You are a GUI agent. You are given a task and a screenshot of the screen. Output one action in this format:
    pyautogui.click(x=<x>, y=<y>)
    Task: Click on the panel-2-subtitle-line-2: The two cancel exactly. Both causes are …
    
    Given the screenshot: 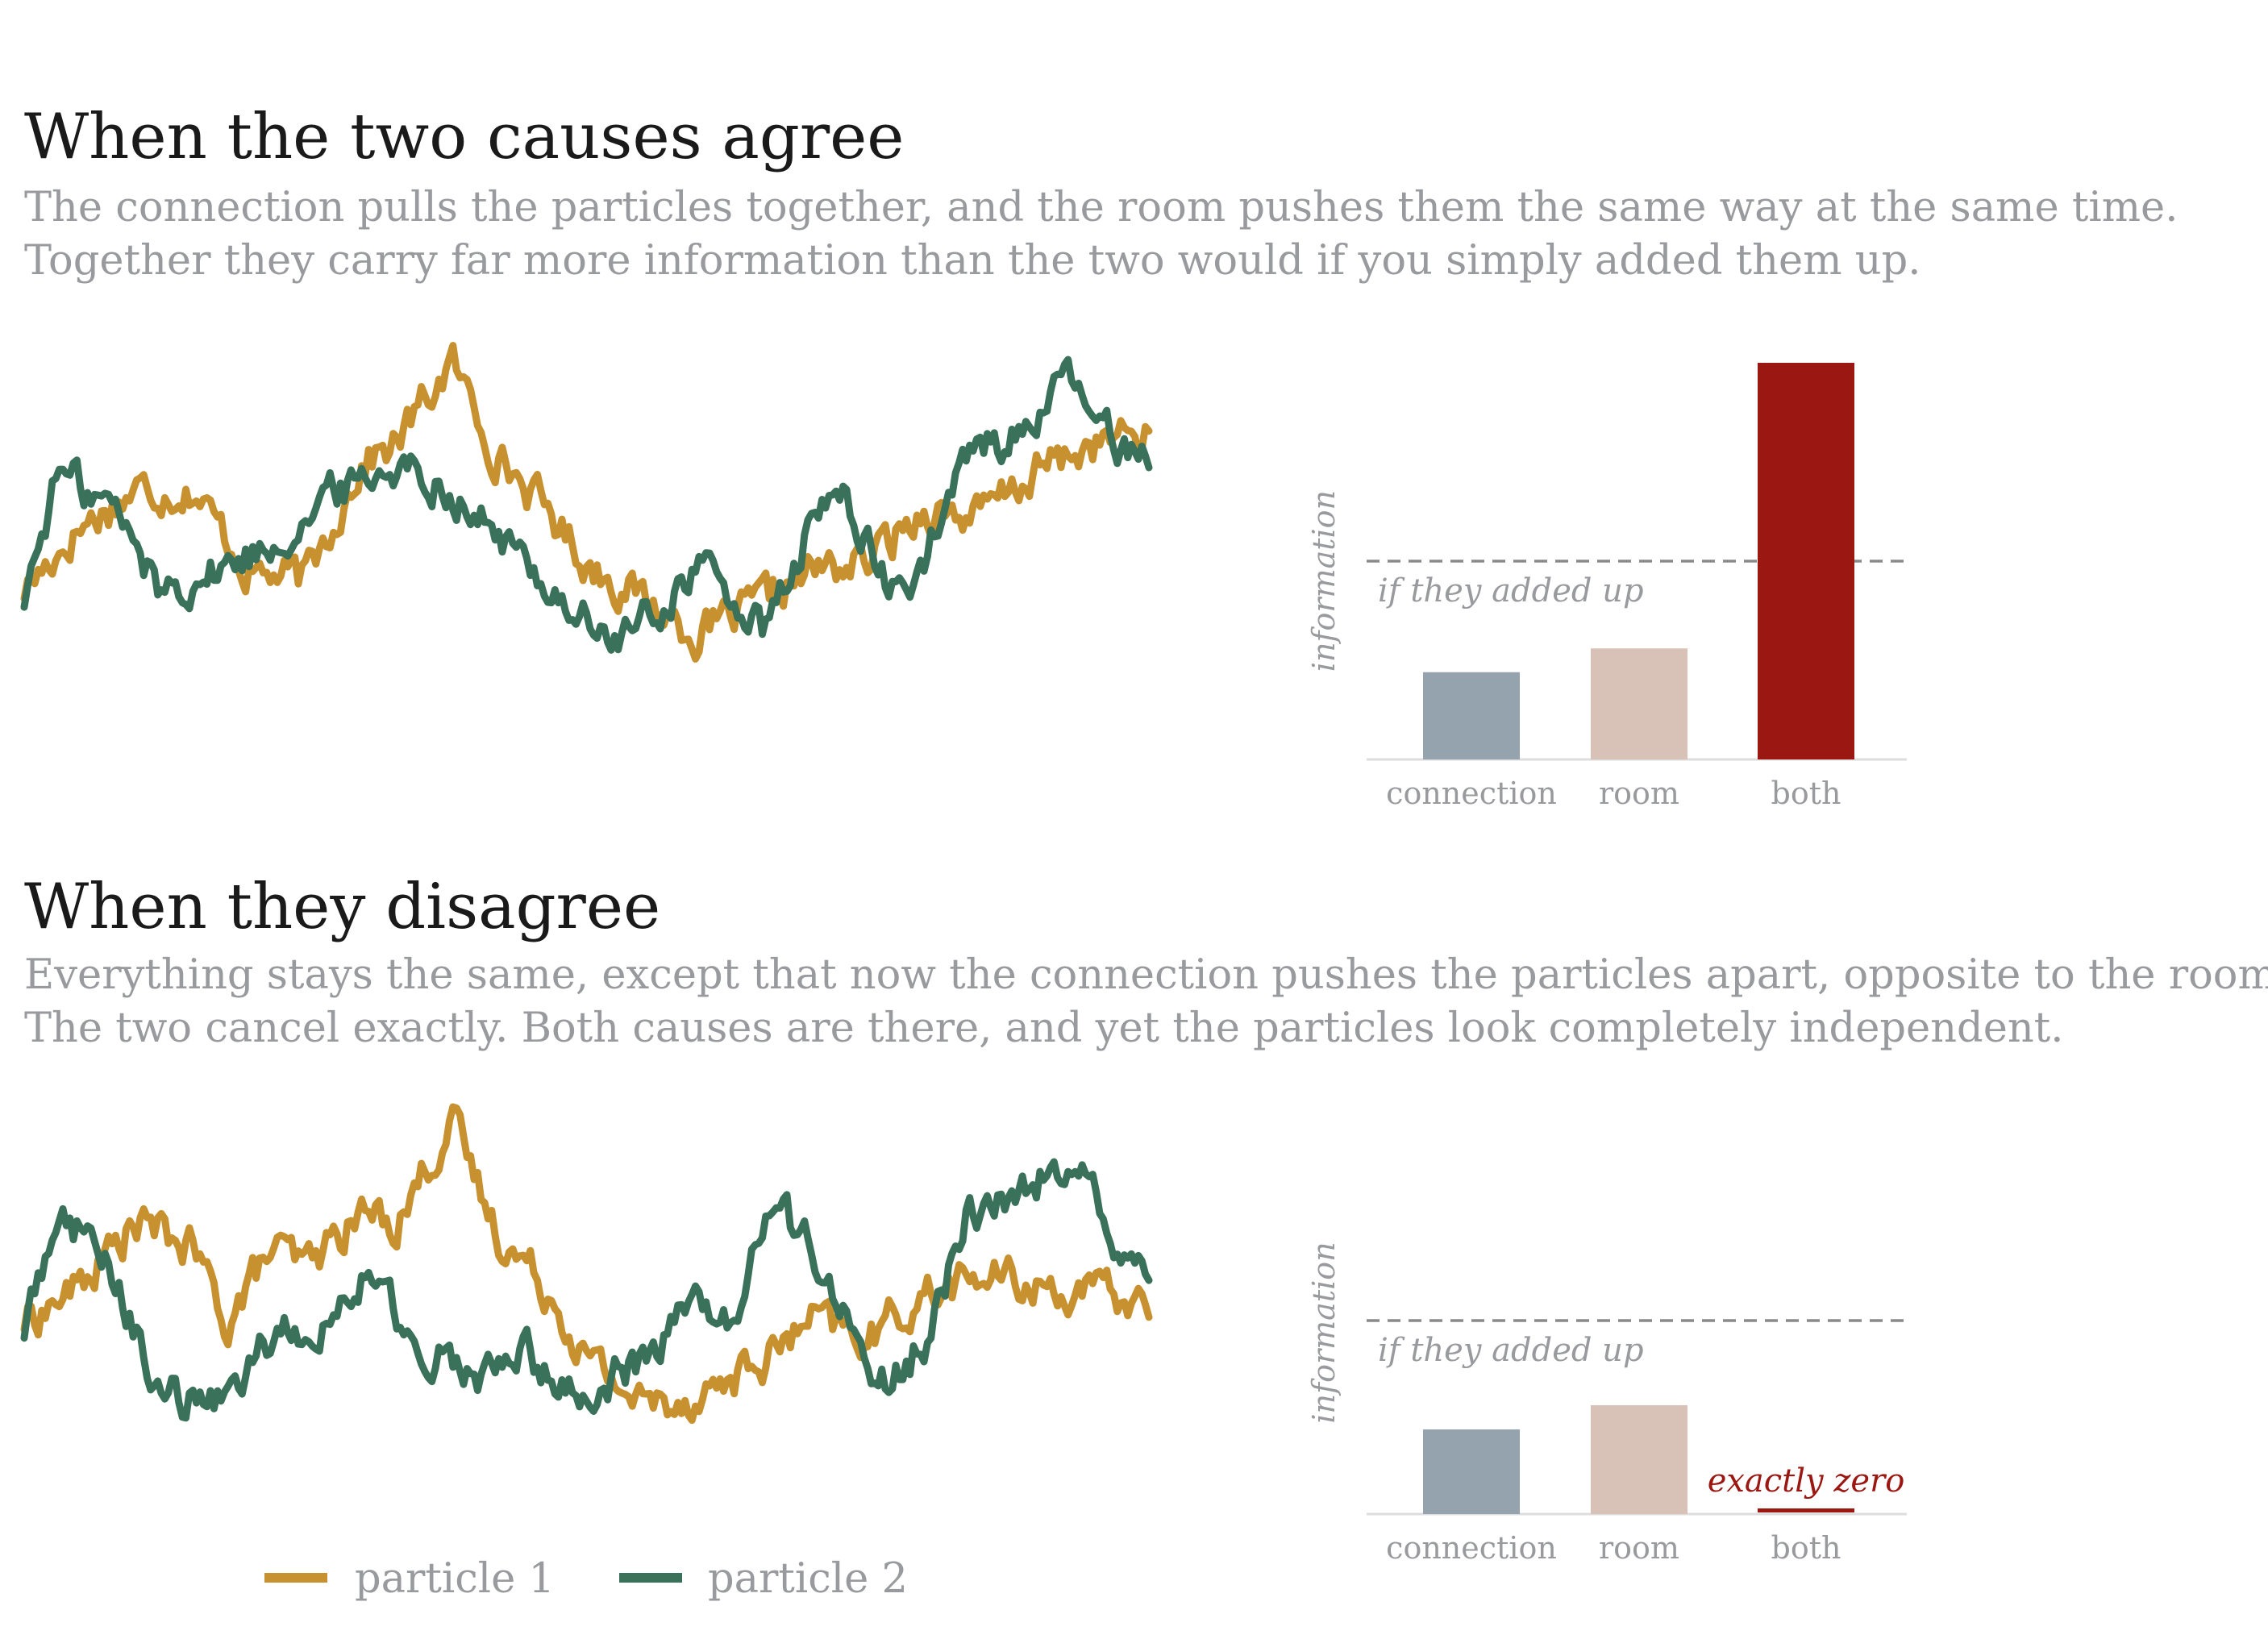 What is the action you would take?
    pyautogui.click(x=1044, y=1028)
    